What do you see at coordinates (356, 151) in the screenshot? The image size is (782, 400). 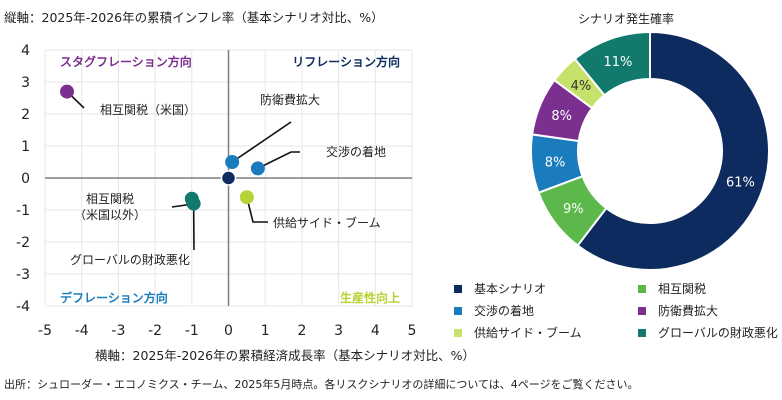 I see `label-trade-deal: 交渉の着地` at bounding box center [356, 151].